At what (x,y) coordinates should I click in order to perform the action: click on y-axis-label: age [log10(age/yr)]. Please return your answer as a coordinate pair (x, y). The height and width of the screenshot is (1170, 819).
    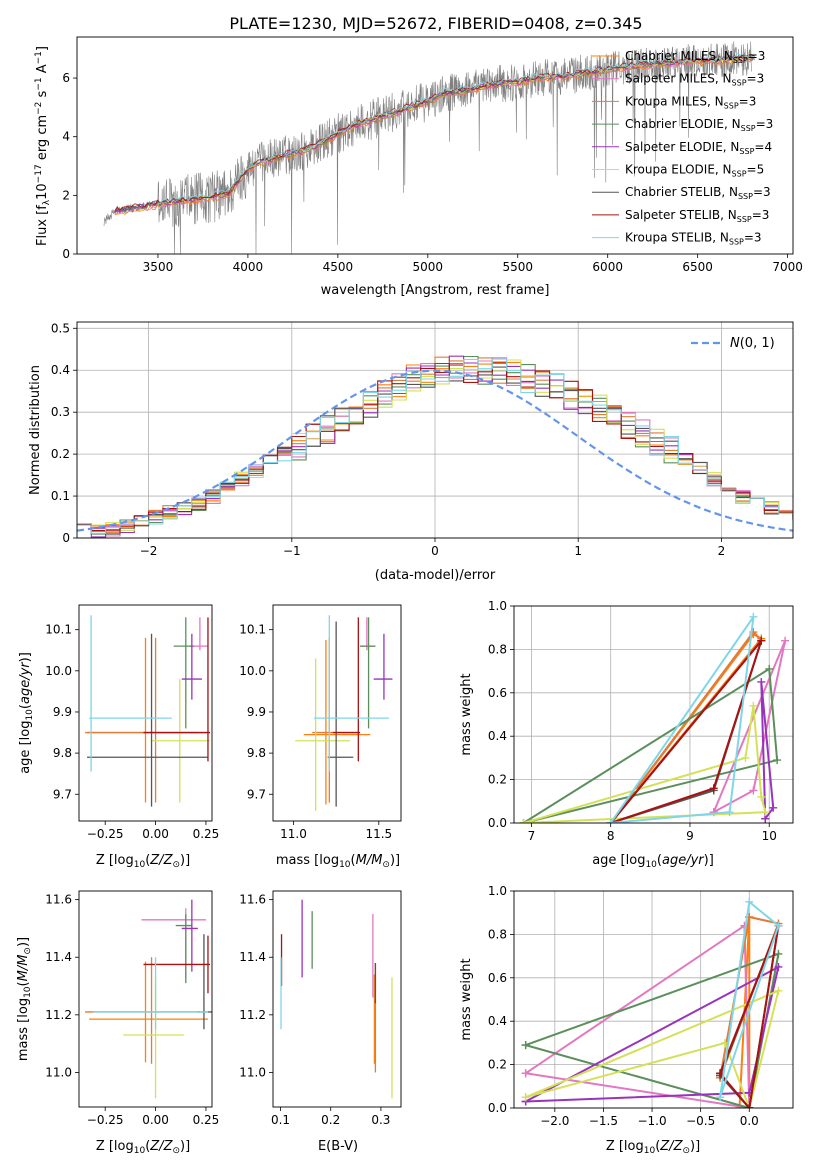
    Looking at the image, I should click on (26, 713).